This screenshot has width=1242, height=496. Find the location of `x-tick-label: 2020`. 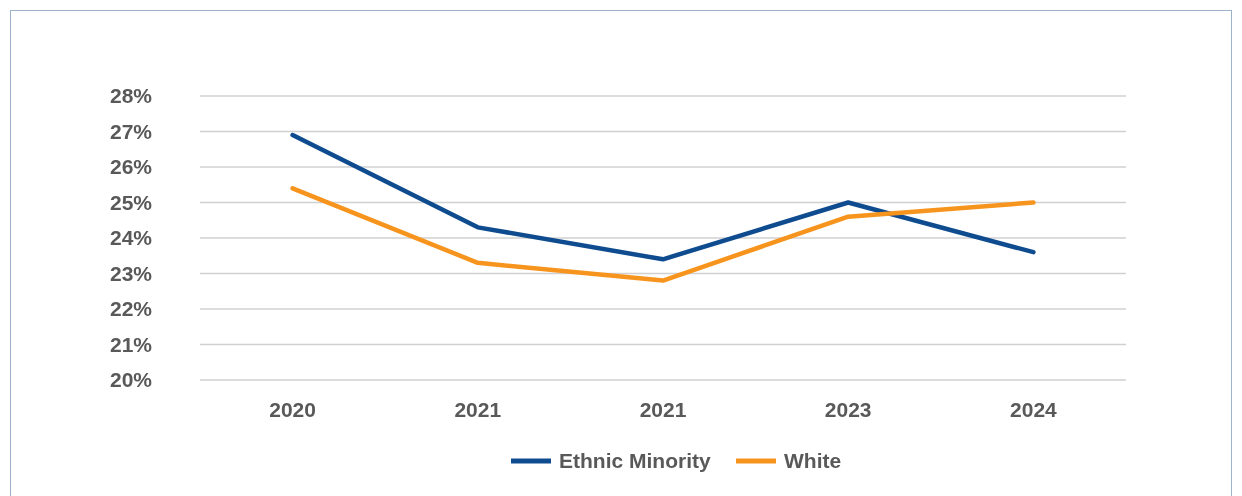

x-tick-label: 2020 is located at coordinates (292, 409).